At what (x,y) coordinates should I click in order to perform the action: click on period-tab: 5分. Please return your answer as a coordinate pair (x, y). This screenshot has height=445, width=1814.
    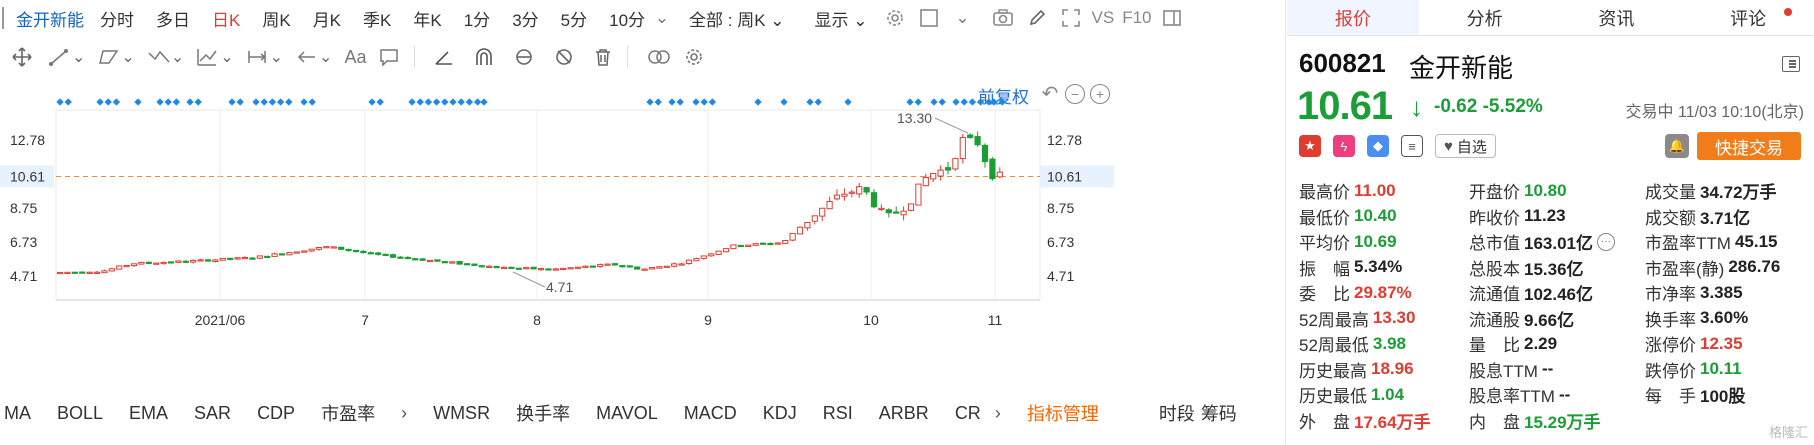
    Looking at the image, I should click on (574, 20).